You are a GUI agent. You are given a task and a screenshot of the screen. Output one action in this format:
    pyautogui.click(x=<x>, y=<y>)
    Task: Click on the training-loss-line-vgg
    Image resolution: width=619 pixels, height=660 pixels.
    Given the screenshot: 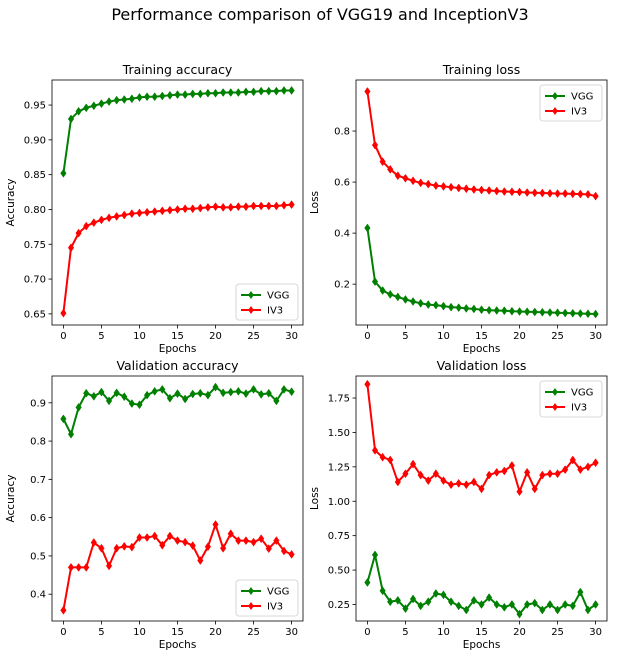 What is the action you would take?
    pyautogui.click(x=481, y=271)
    